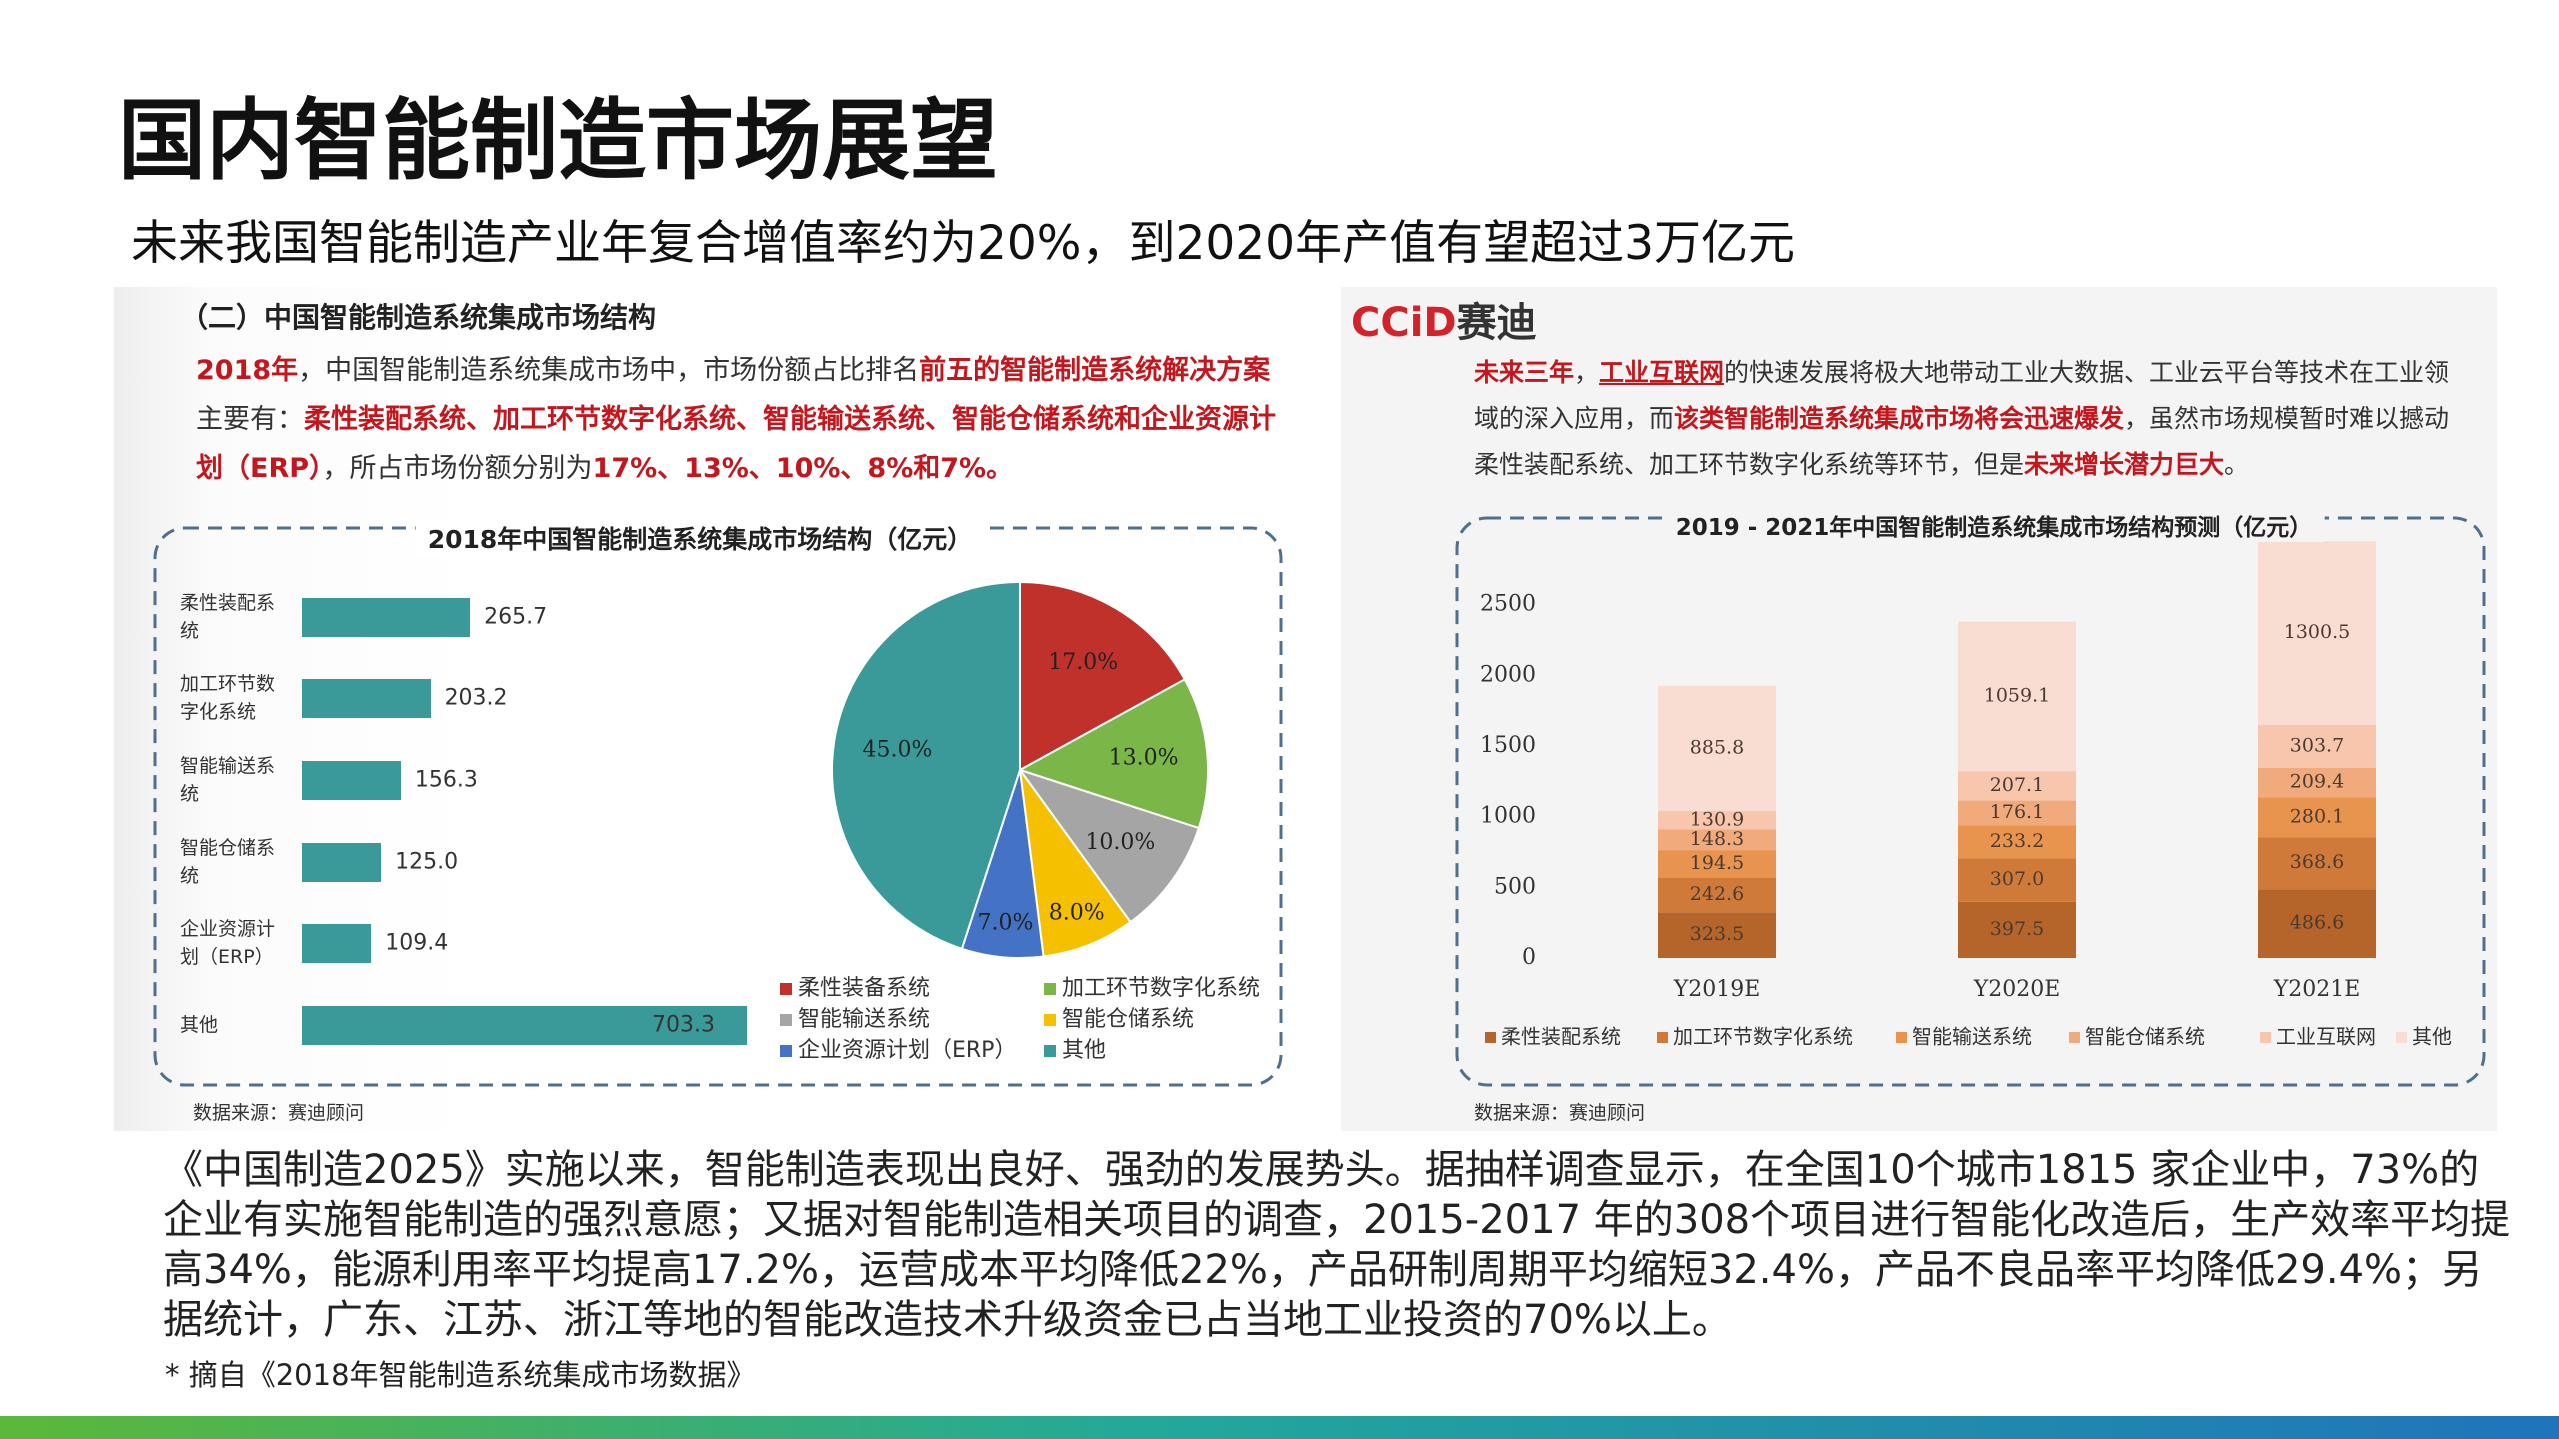  I want to click on pie-value-label: 10.0%, so click(1120, 842).